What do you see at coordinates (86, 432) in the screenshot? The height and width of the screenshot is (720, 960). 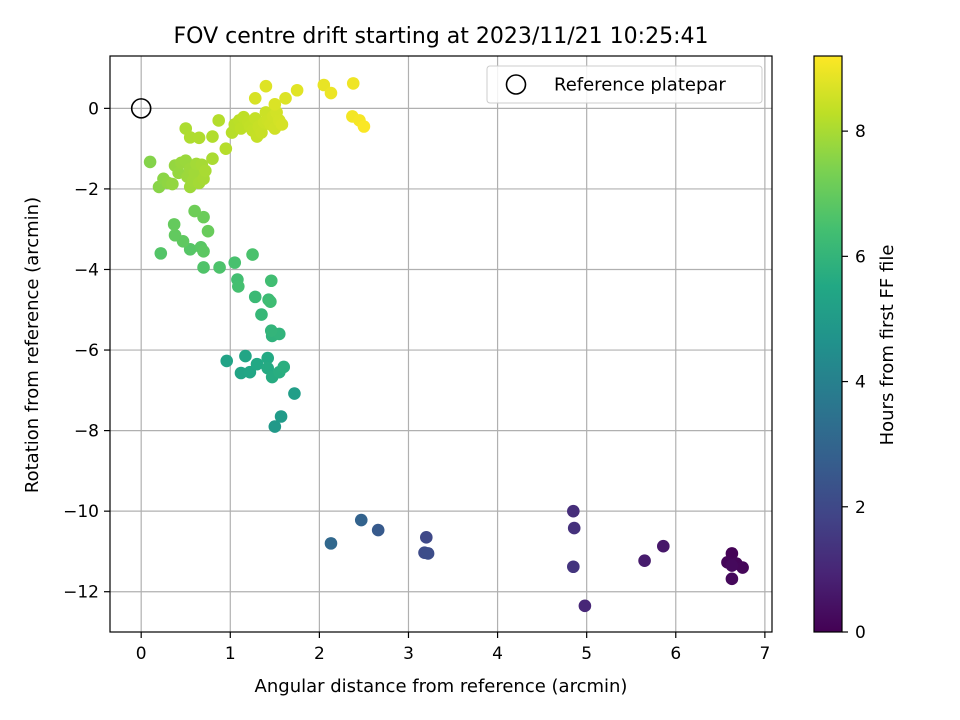 I see `y-tick-label: −8` at bounding box center [86, 432].